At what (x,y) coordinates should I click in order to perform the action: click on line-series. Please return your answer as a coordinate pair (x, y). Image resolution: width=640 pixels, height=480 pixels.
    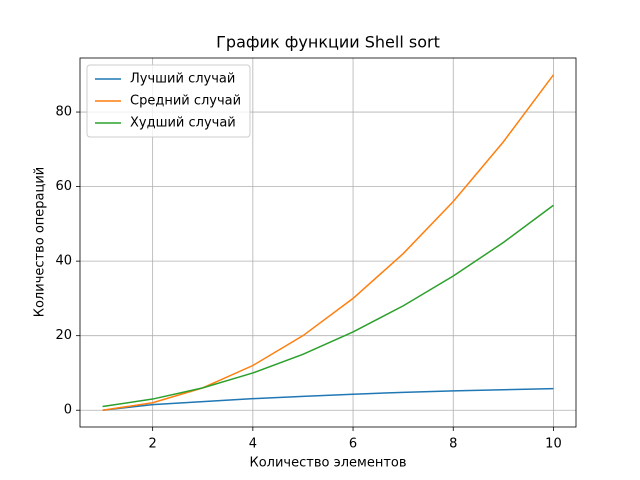
    Looking at the image, I should click on (328, 399).